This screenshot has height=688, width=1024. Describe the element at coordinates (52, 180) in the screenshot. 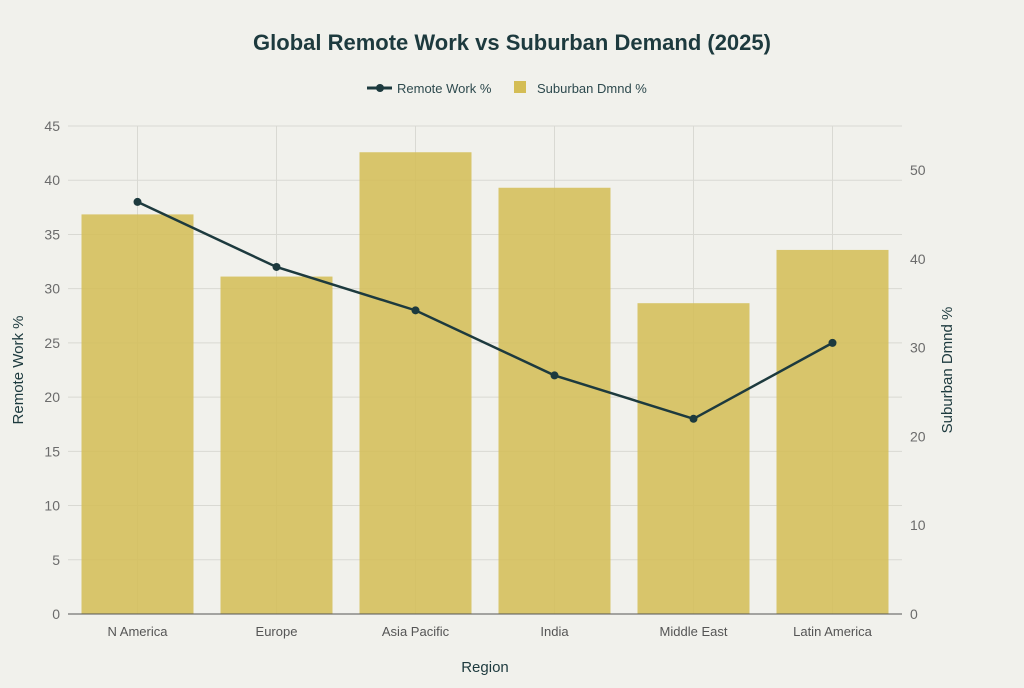

I see `y-left-tick-label: 40` at that location.